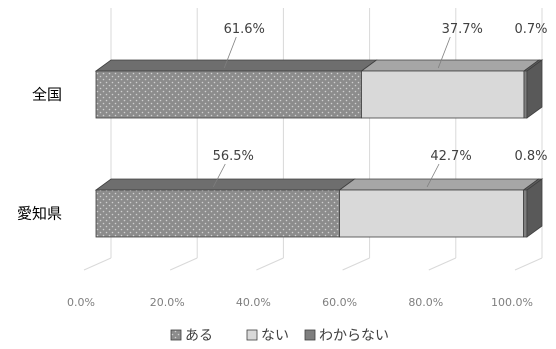 The image size is (556, 349). Describe the element at coordinates (530, 29) in the screenshot. I see `data-label: 0.7%` at that location.